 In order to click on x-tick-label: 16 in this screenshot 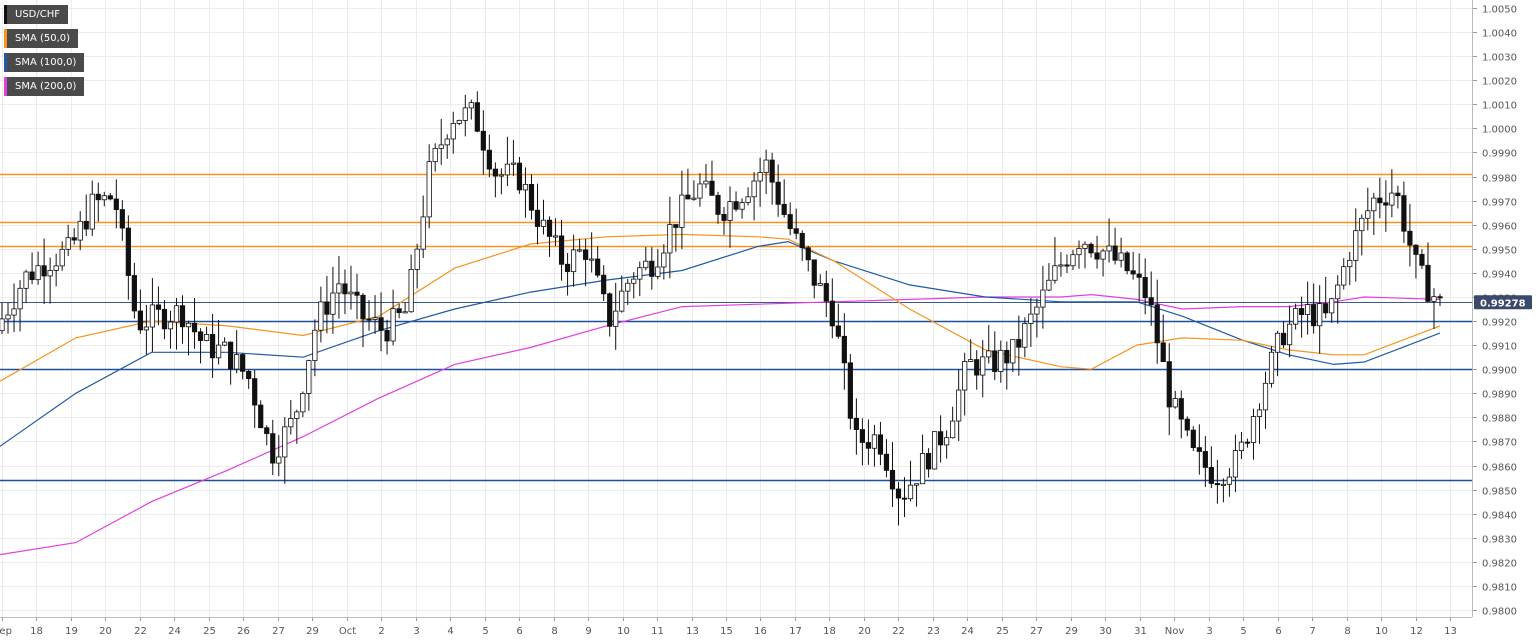, I will do `click(760, 631)`.